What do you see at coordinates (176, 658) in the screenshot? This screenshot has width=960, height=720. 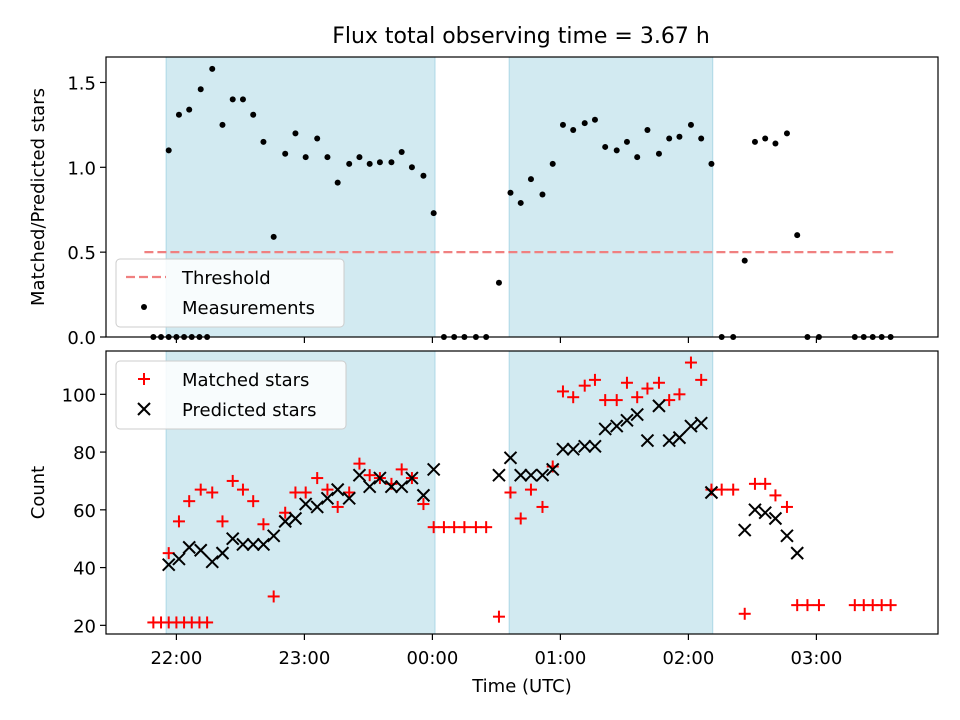 I see `x-tick-label: 22:00` at bounding box center [176, 658].